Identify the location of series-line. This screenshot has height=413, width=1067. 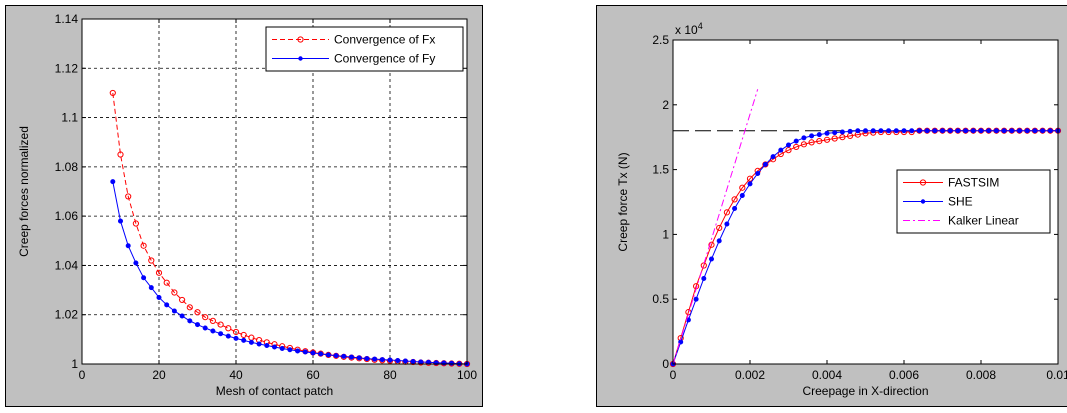
(715, 227).